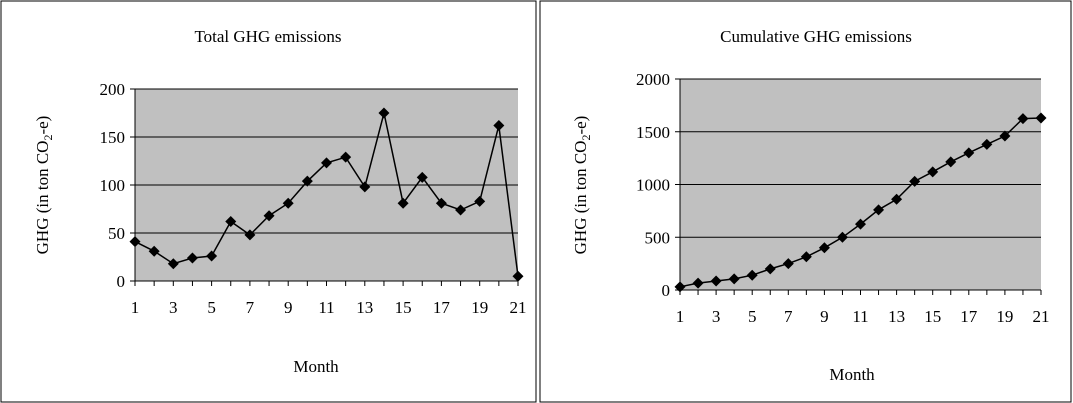 This screenshot has width=1073, height=403. What do you see at coordinates (116, 233) in the screenshot?
I see `y-tick-label: 50` at bounding box center [116, 233].